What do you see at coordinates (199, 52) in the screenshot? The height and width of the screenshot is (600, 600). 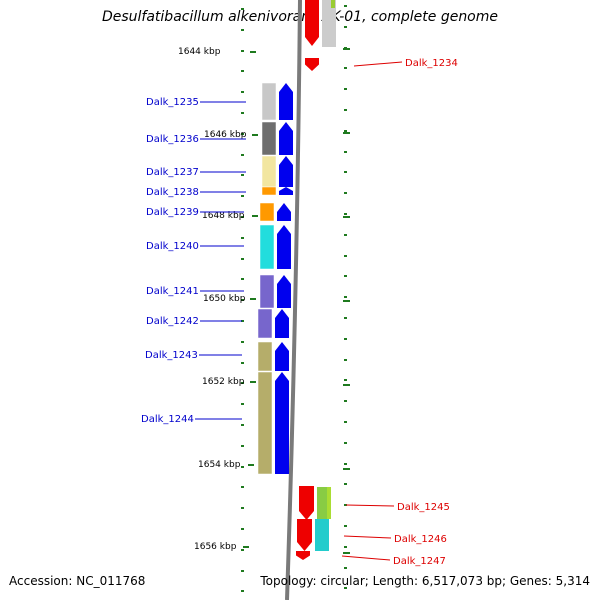 I see `kbp-label: 1644 kbp` at bounding box center [199, 52].